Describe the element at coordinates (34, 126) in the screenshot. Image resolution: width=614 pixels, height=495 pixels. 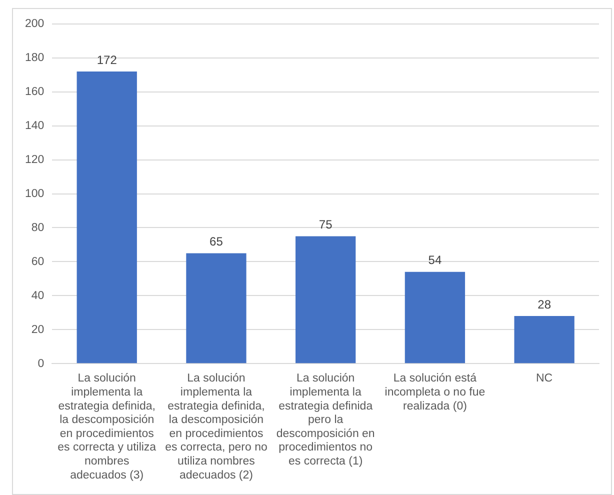
I see `y-tick-label: 140` at that location.